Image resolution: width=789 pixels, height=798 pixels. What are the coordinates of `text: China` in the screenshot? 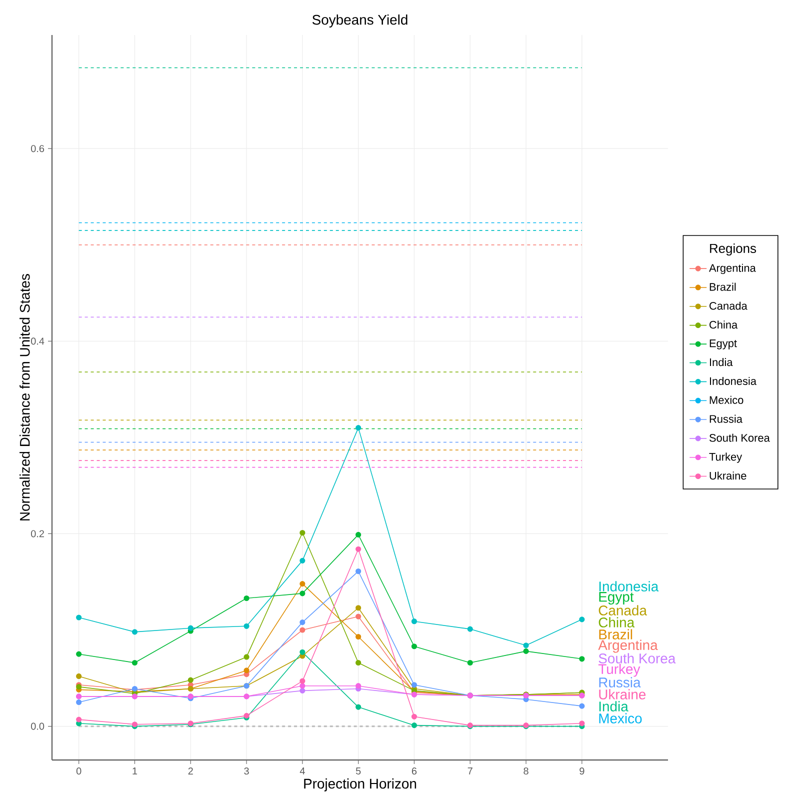 It's located at (616, 622).